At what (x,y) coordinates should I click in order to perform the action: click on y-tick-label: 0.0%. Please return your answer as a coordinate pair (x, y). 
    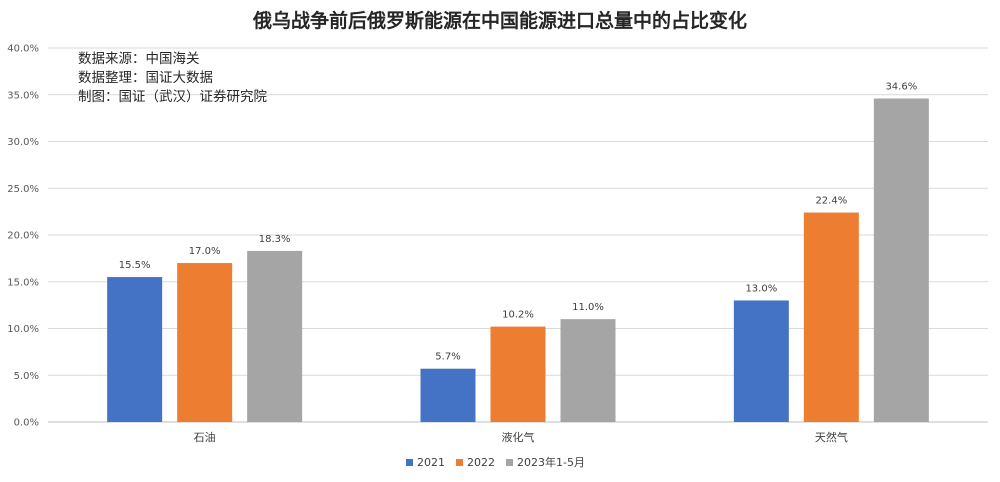
    Looking at the image, I should click on (26, 423).